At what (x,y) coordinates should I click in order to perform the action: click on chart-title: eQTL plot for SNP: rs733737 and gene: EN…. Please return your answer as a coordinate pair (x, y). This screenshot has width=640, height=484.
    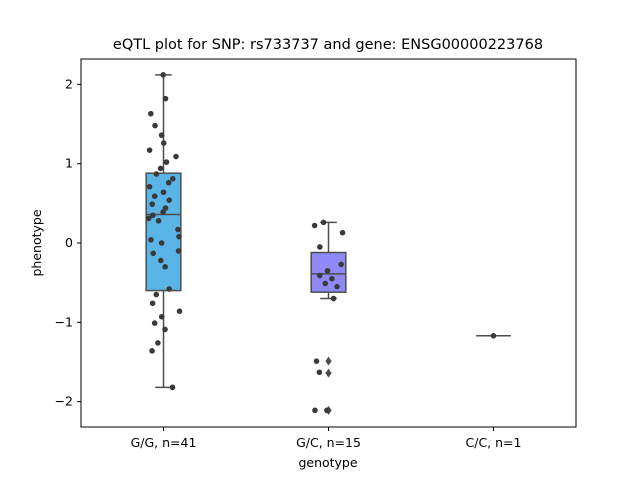
    Looking at the image, I should click on (328, 45).